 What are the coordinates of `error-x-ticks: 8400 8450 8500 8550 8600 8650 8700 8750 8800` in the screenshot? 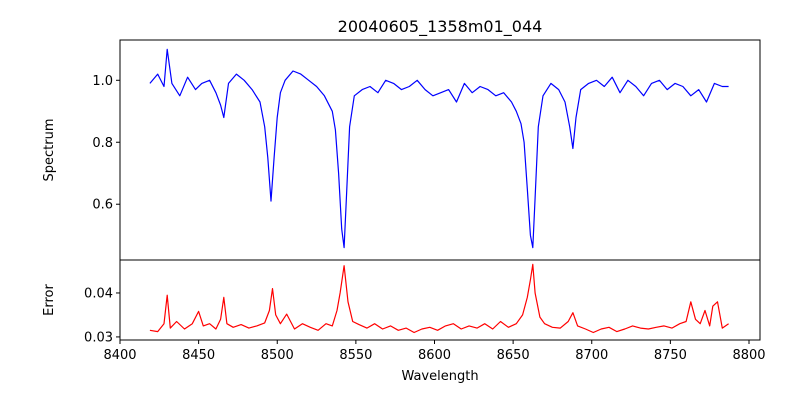 It's located at (434, 351).